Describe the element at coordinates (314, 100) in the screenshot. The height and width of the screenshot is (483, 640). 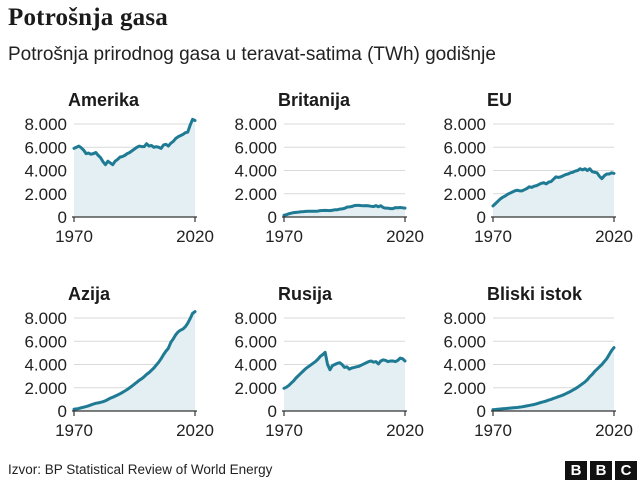
I see `panel-title: Britanija` at that location.